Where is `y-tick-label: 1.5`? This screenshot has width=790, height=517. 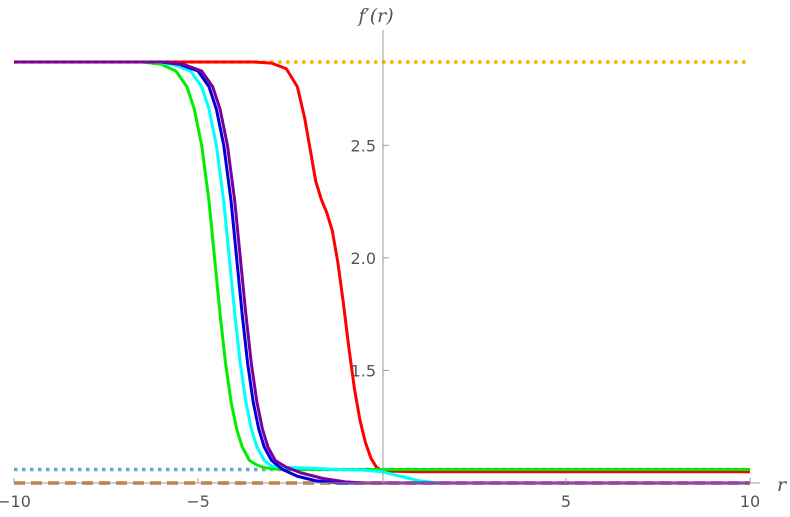 y-tick-label: 1.5 is located at coordinates (363, 370).